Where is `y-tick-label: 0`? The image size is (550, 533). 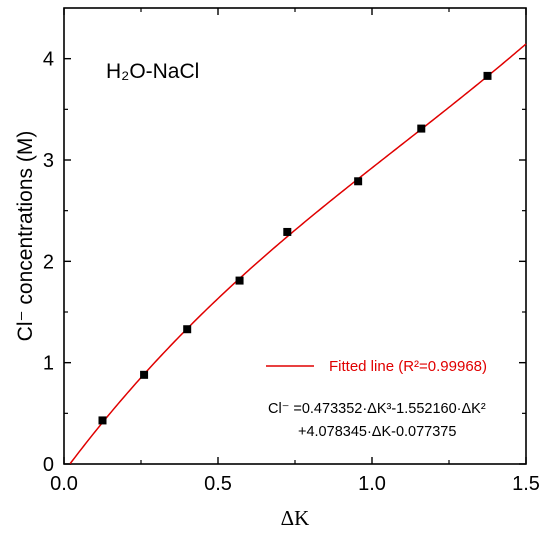
y-tick-label: 0 is located at coordinates (48, 465).